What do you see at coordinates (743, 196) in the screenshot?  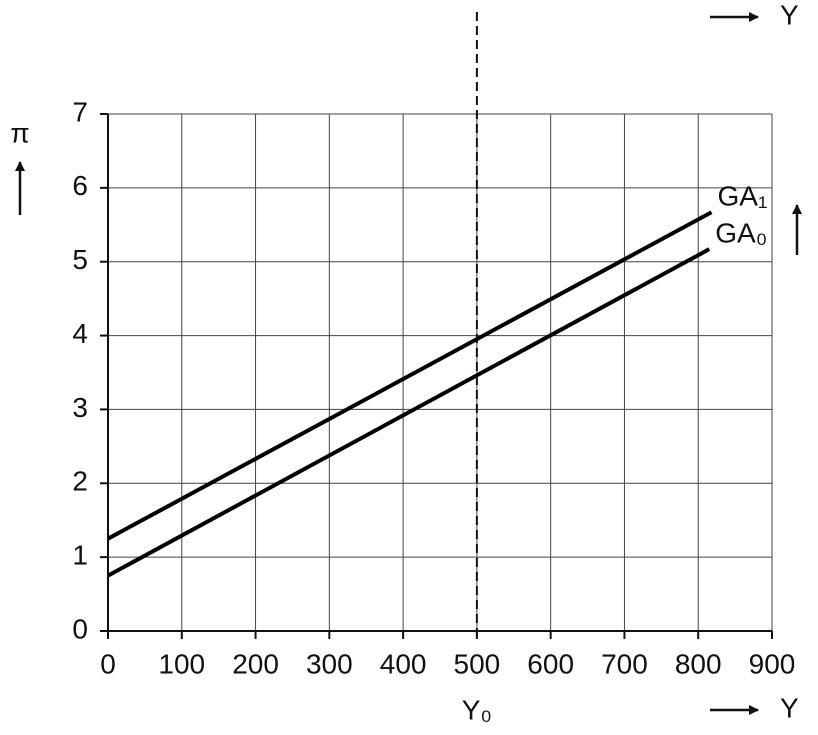 I see `series-label: GA₁` at bounding box center [743, 196].